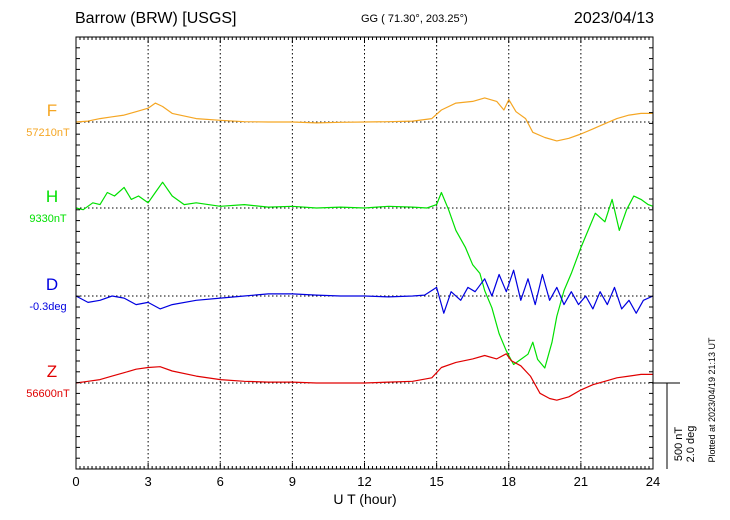 This screenshot has height=520, width=730. I want to click on x-tick-label-21: 21, so click(581, 481).